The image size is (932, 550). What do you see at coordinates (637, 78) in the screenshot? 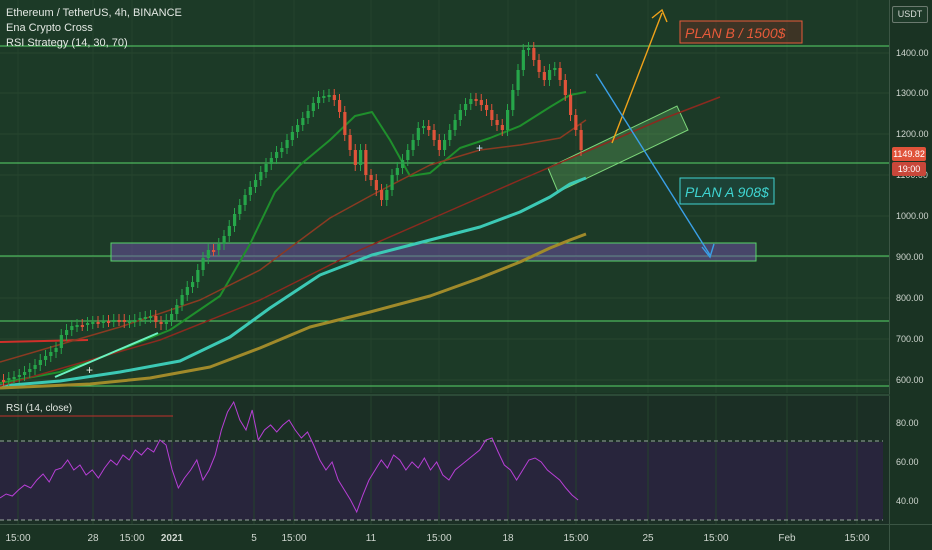
I see `plan-b-arrow` at bounding box center [637, 78].